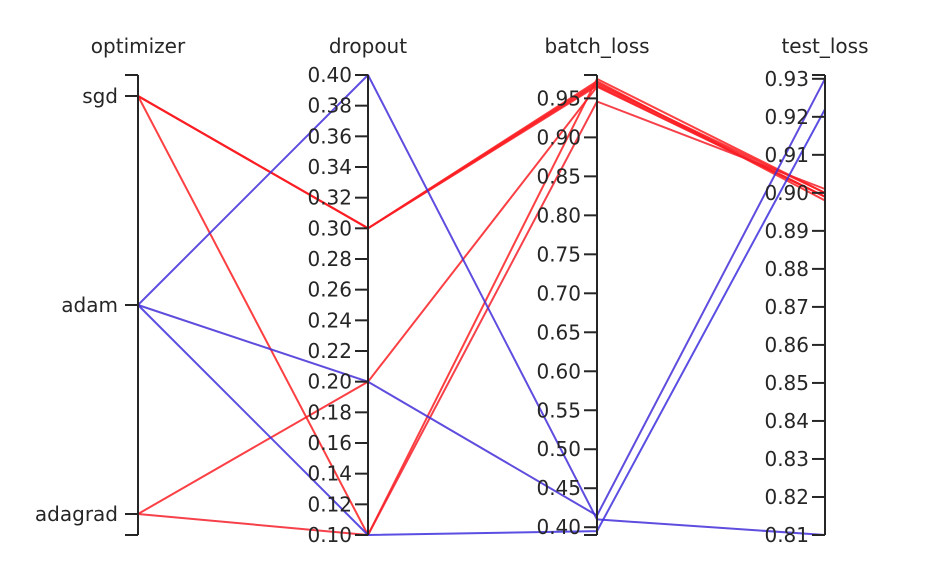 The width and height of the screenshot is (950, 571). I want to click on tick-label: 0.93, so click(786, 79).